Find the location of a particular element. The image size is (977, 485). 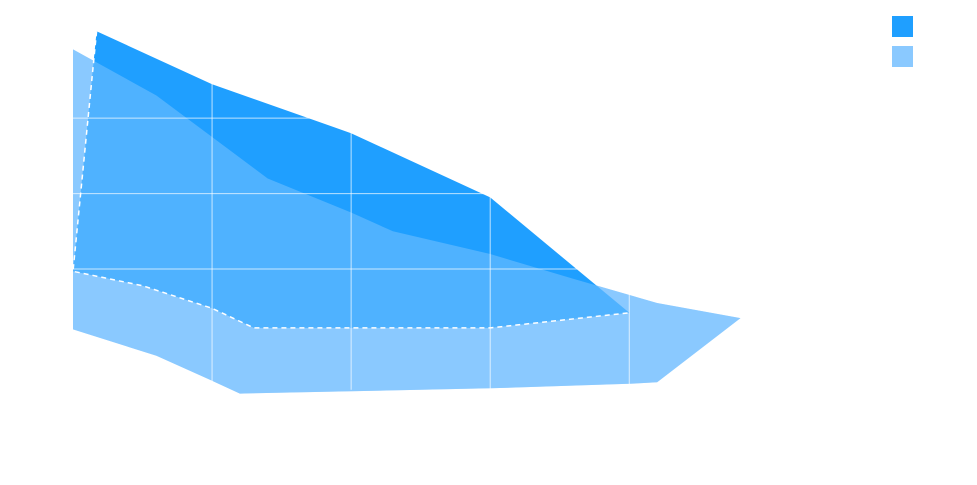

legend is located at coordinates (902, 41).